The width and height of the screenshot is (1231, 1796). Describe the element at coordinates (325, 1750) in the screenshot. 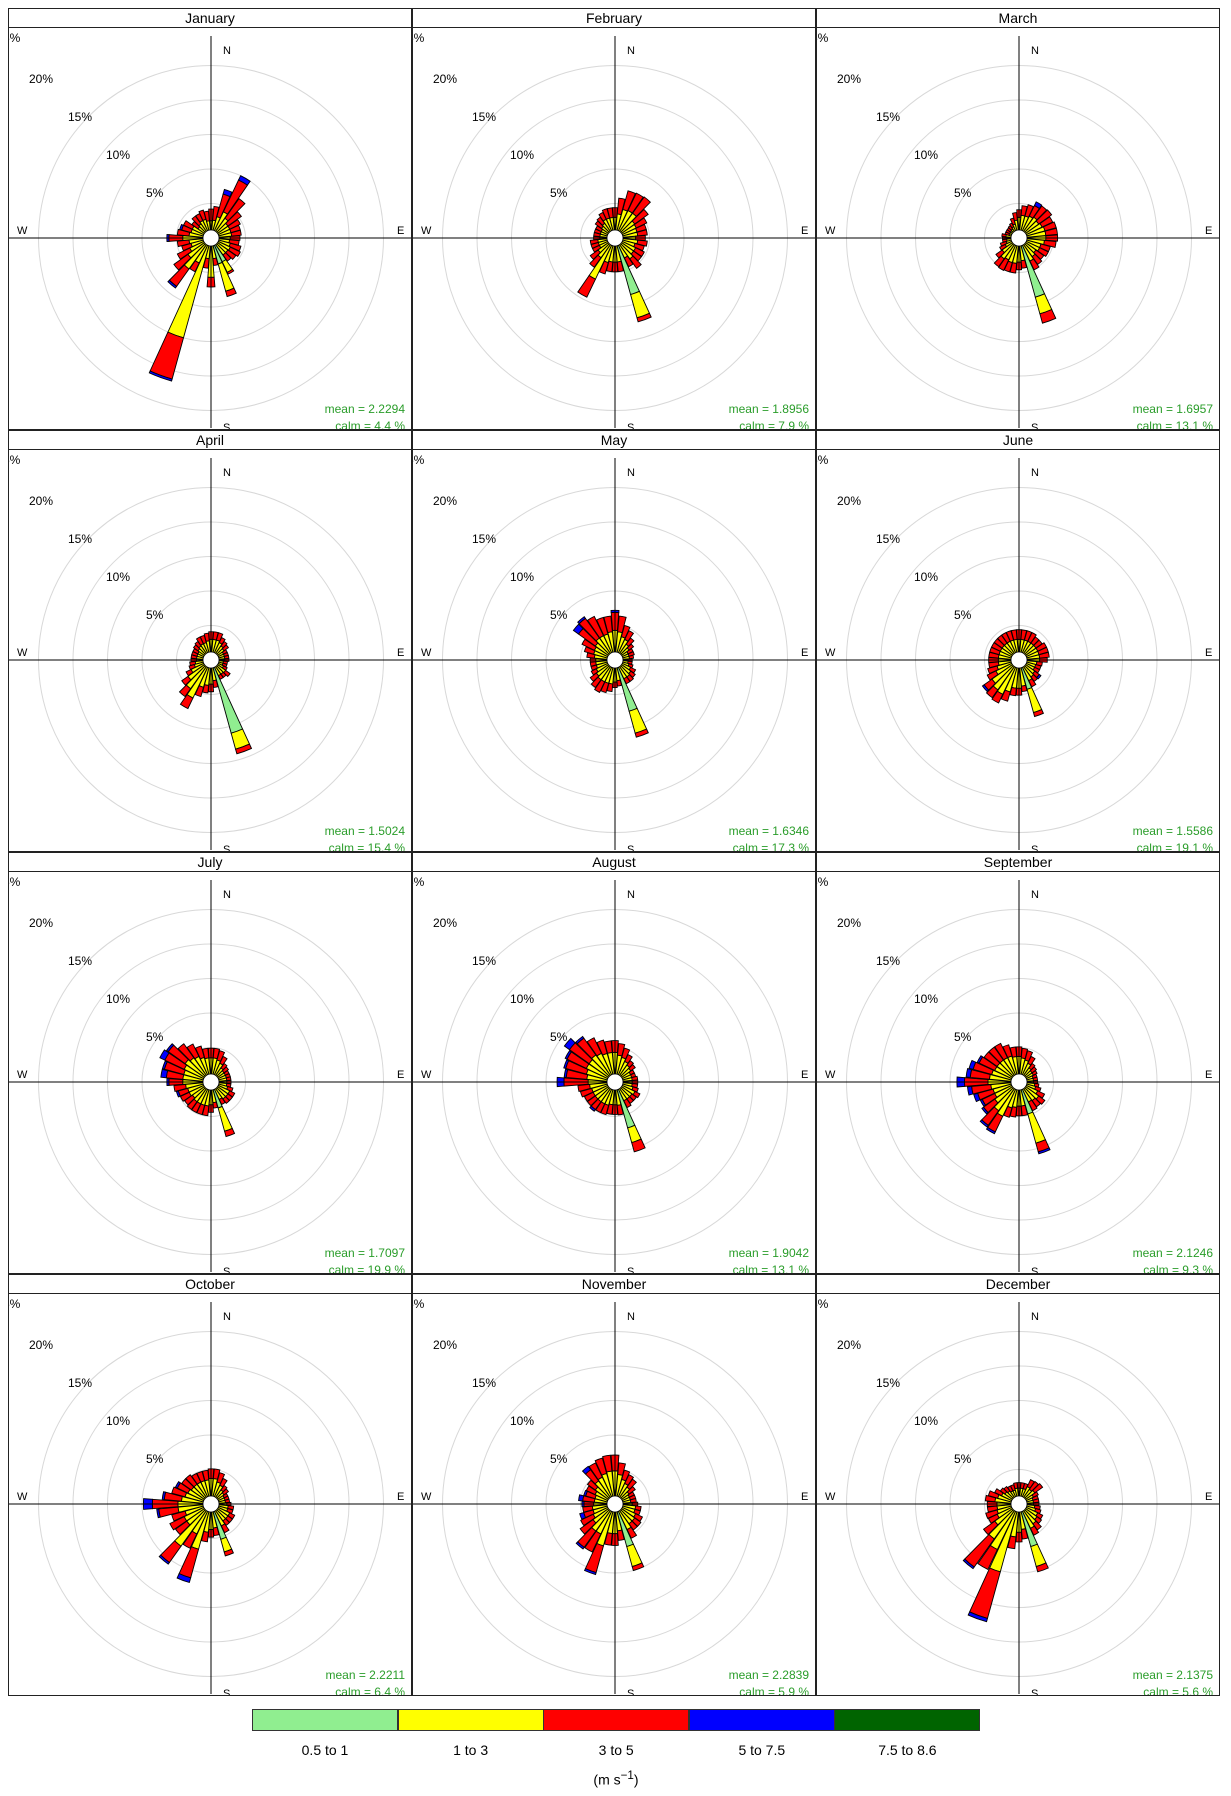

I see `legend-label-0: 0.5 to 1` at that location.